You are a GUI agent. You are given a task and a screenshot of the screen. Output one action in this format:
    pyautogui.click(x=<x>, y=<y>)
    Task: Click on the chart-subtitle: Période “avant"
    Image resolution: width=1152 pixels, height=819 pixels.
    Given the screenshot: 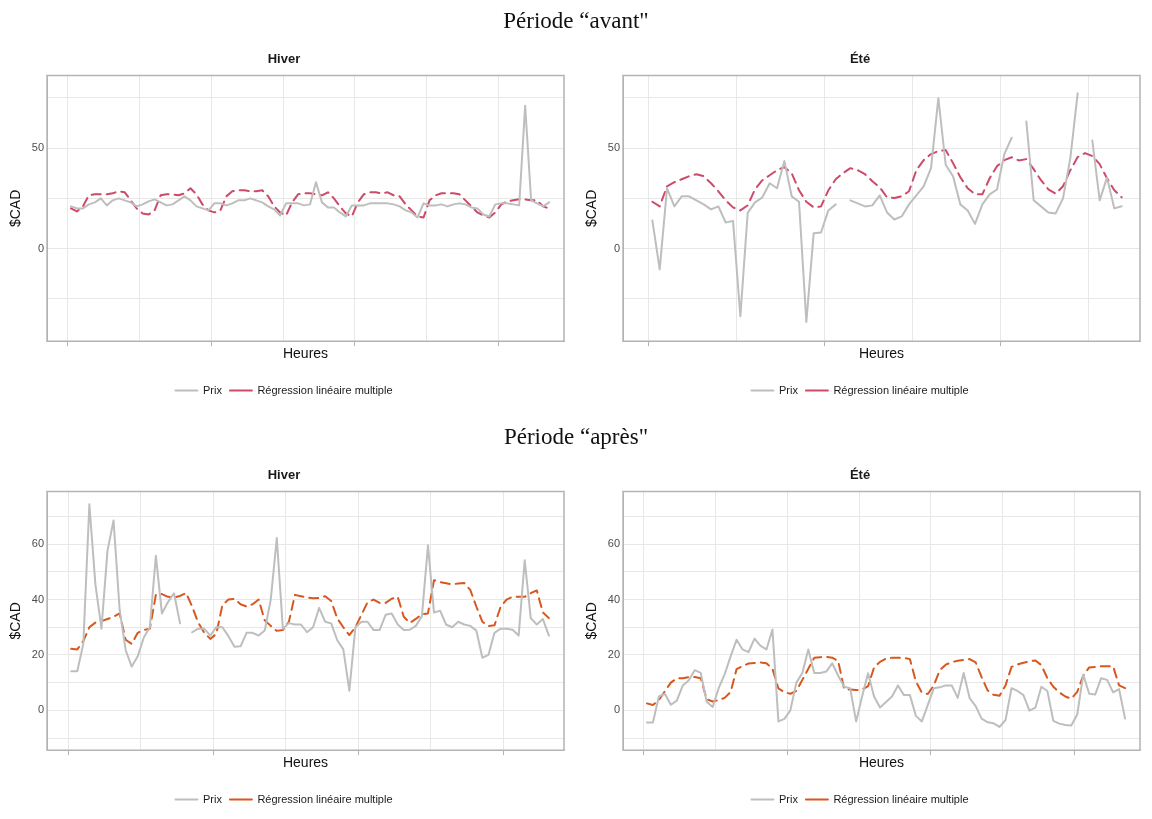 What is the action you would take?
    pyautogui.click(x=576, y=21)
    